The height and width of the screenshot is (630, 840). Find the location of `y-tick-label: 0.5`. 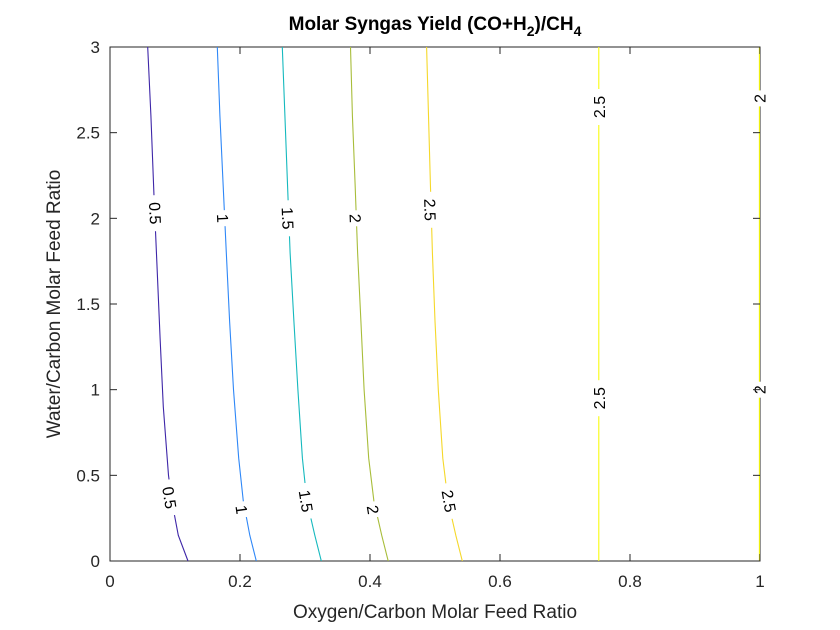

y-tick-label: 0.5 is located at coordinates (88, 475).